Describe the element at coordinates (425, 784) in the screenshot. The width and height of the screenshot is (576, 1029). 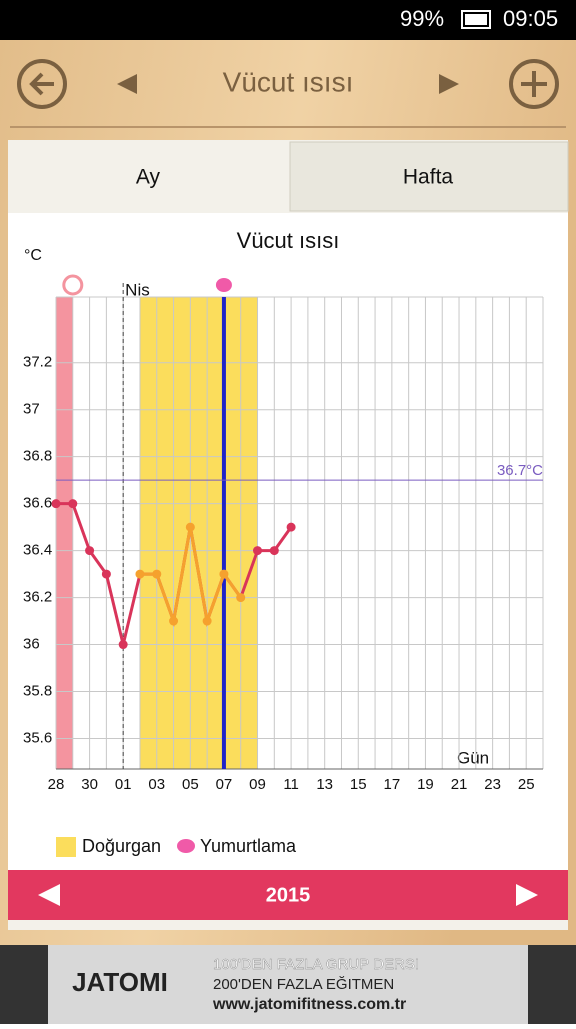
I see `x-tick-label: 19` at that location.